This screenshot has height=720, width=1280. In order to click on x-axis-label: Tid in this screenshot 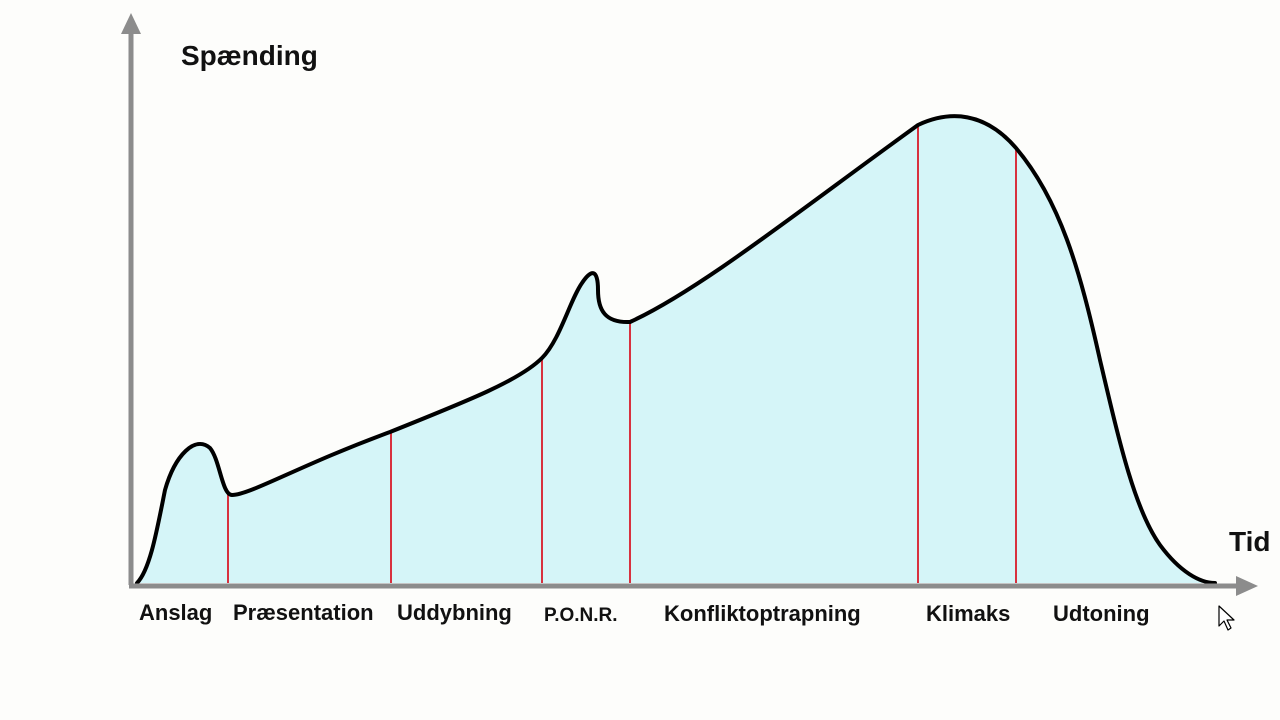, I will do `click(1249, 541)`.